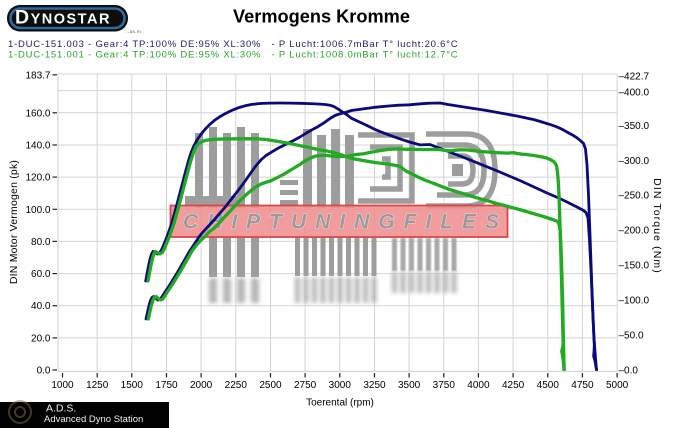 The image size is (685, 428). What do you see at coordinates (321, 17) in the screenshot?
I see `svg-text: Vermogens Kromme` at bounding box center [321, 17].